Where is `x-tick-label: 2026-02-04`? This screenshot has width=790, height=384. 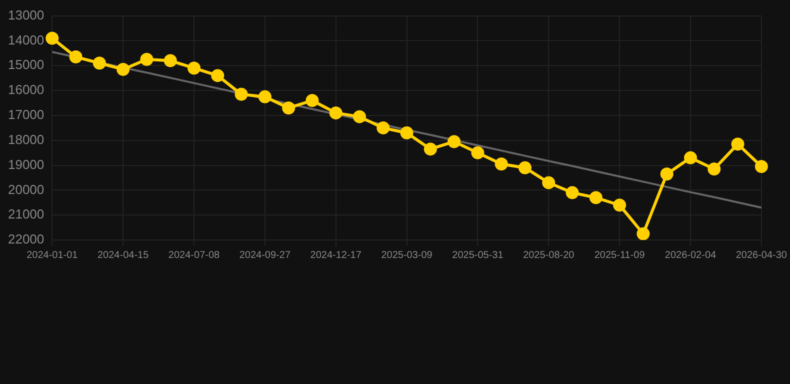 x-tick-label: 2026-02-04 is located at coordinates (690, 255).